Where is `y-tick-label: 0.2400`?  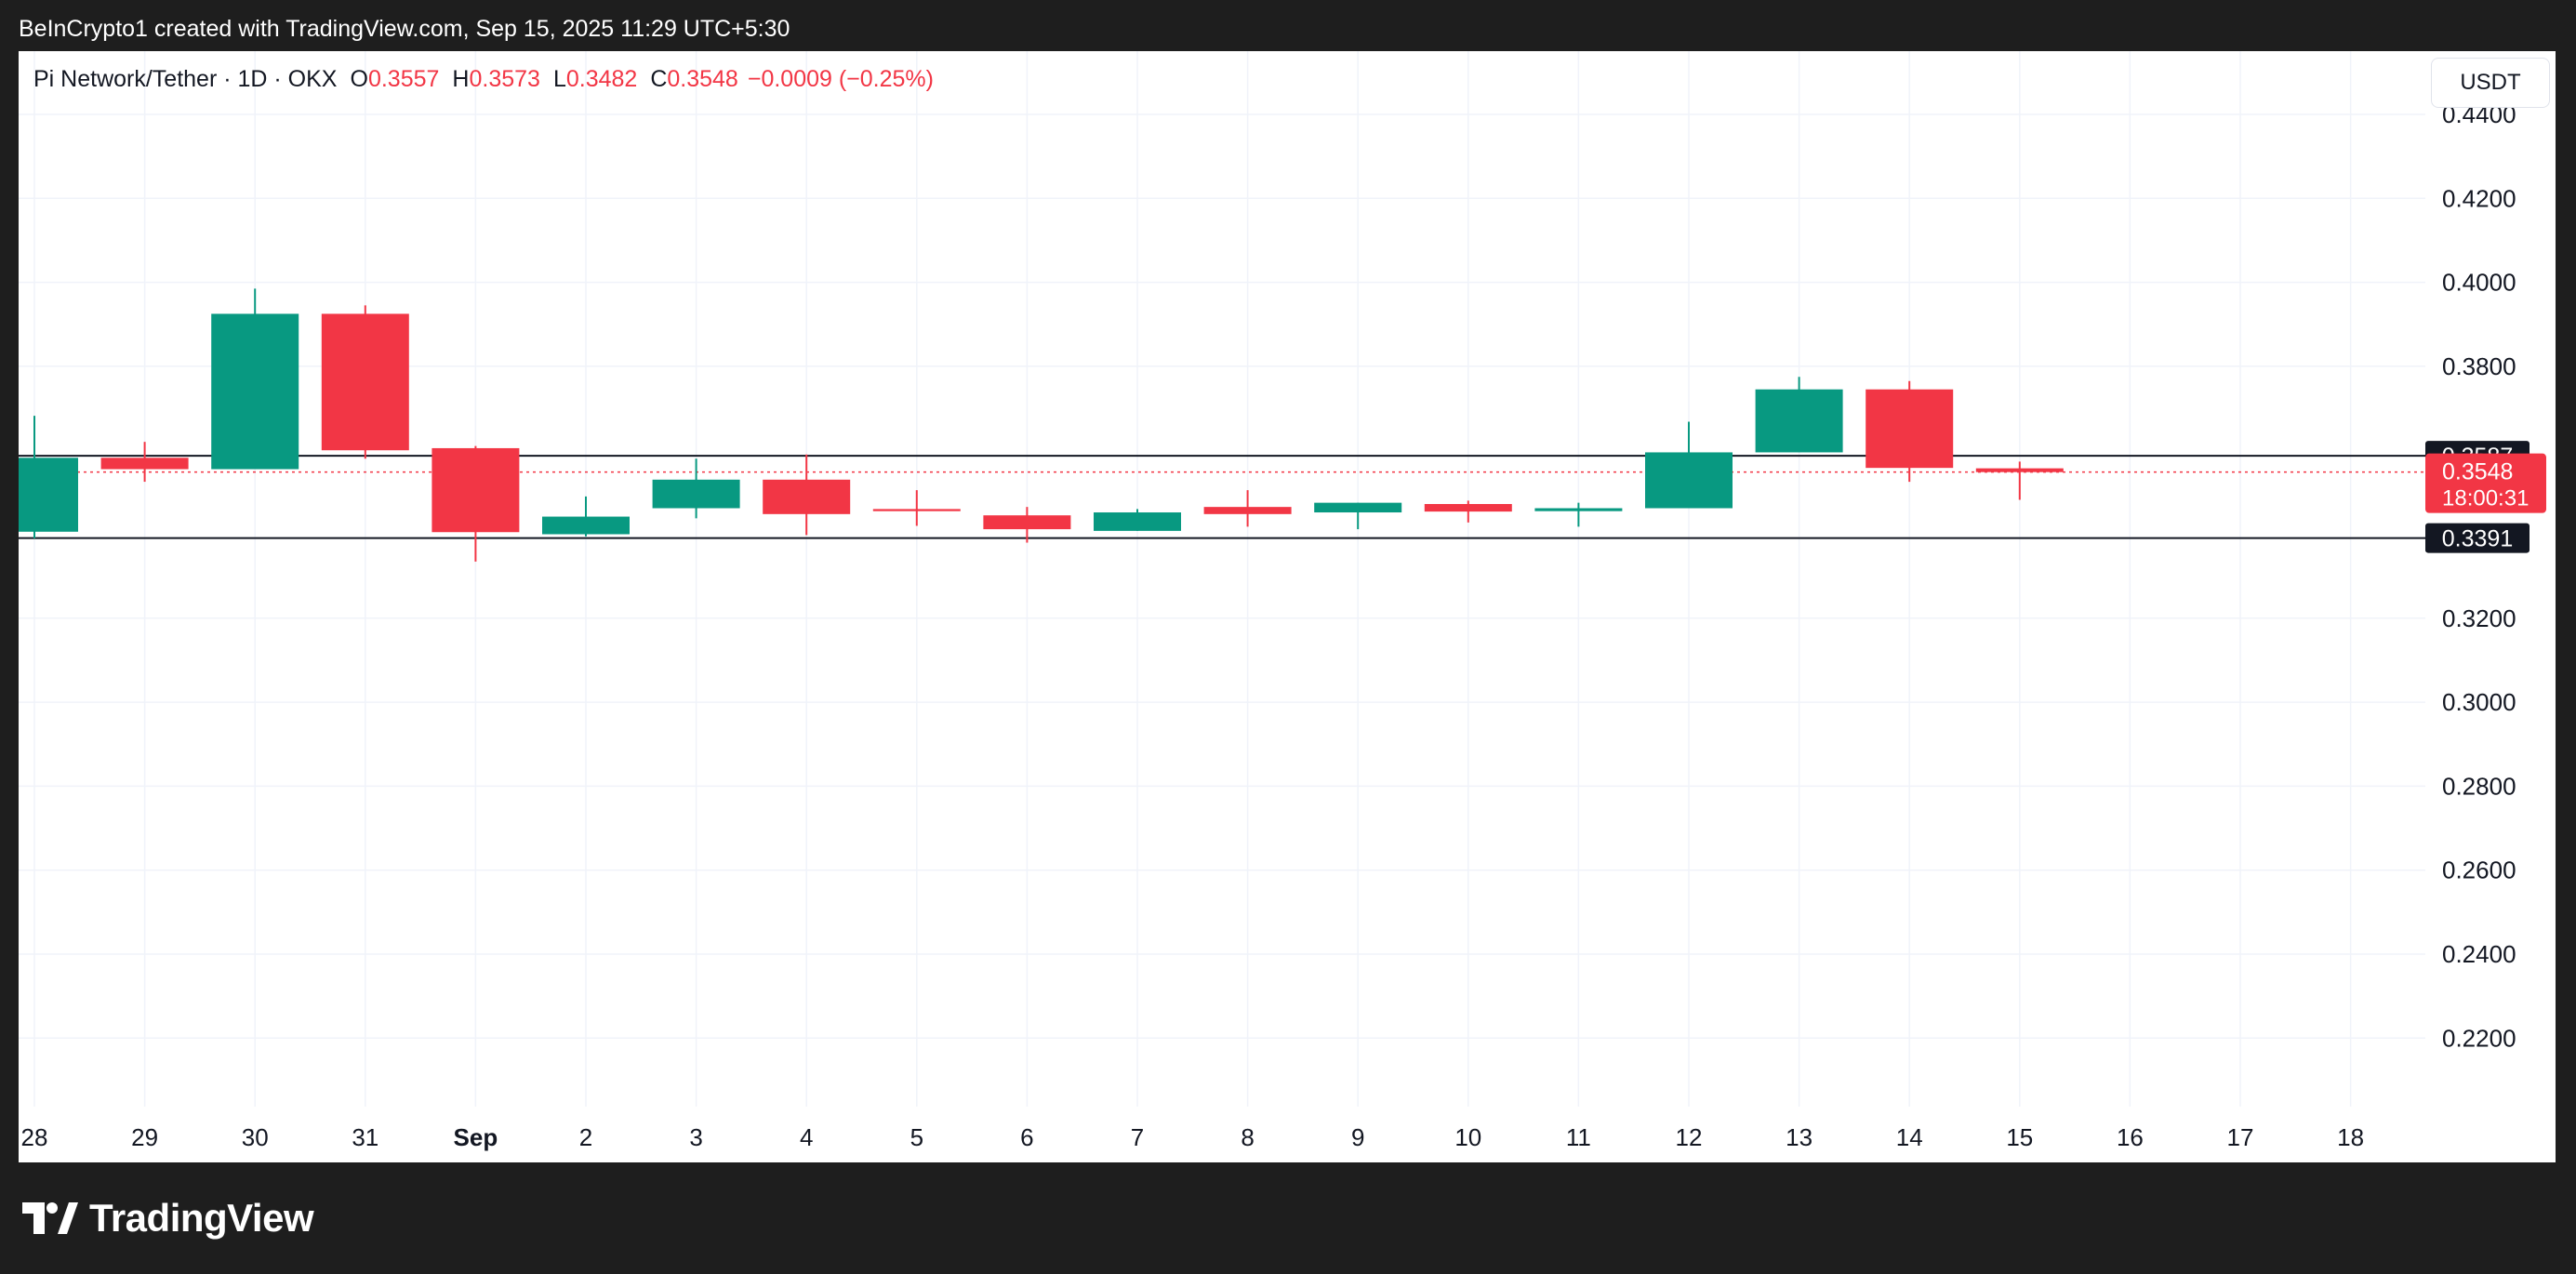 y-tick-label: 0.2400 is located at coordinates (2479, 954).